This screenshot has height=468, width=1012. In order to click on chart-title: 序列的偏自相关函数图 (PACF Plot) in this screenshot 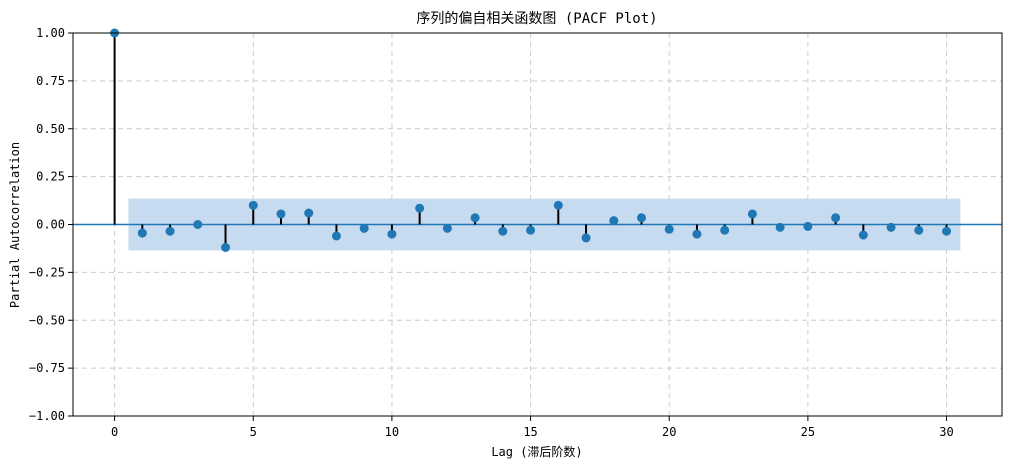, I will do `click(536, 19)`.